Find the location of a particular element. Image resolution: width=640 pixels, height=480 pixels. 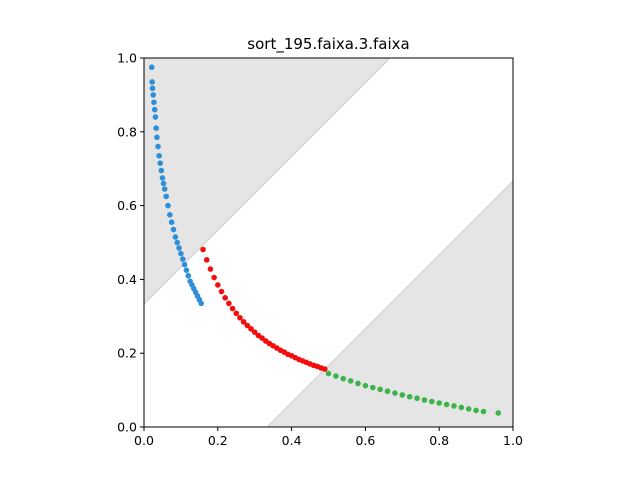

y-tick-label: 0.4 is located at coordinates (127, 279).